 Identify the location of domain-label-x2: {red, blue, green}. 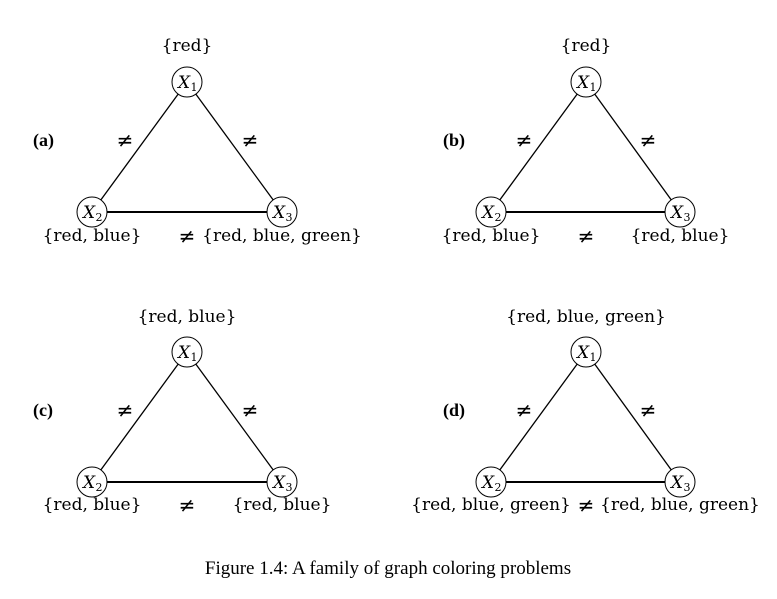
(491, 505).